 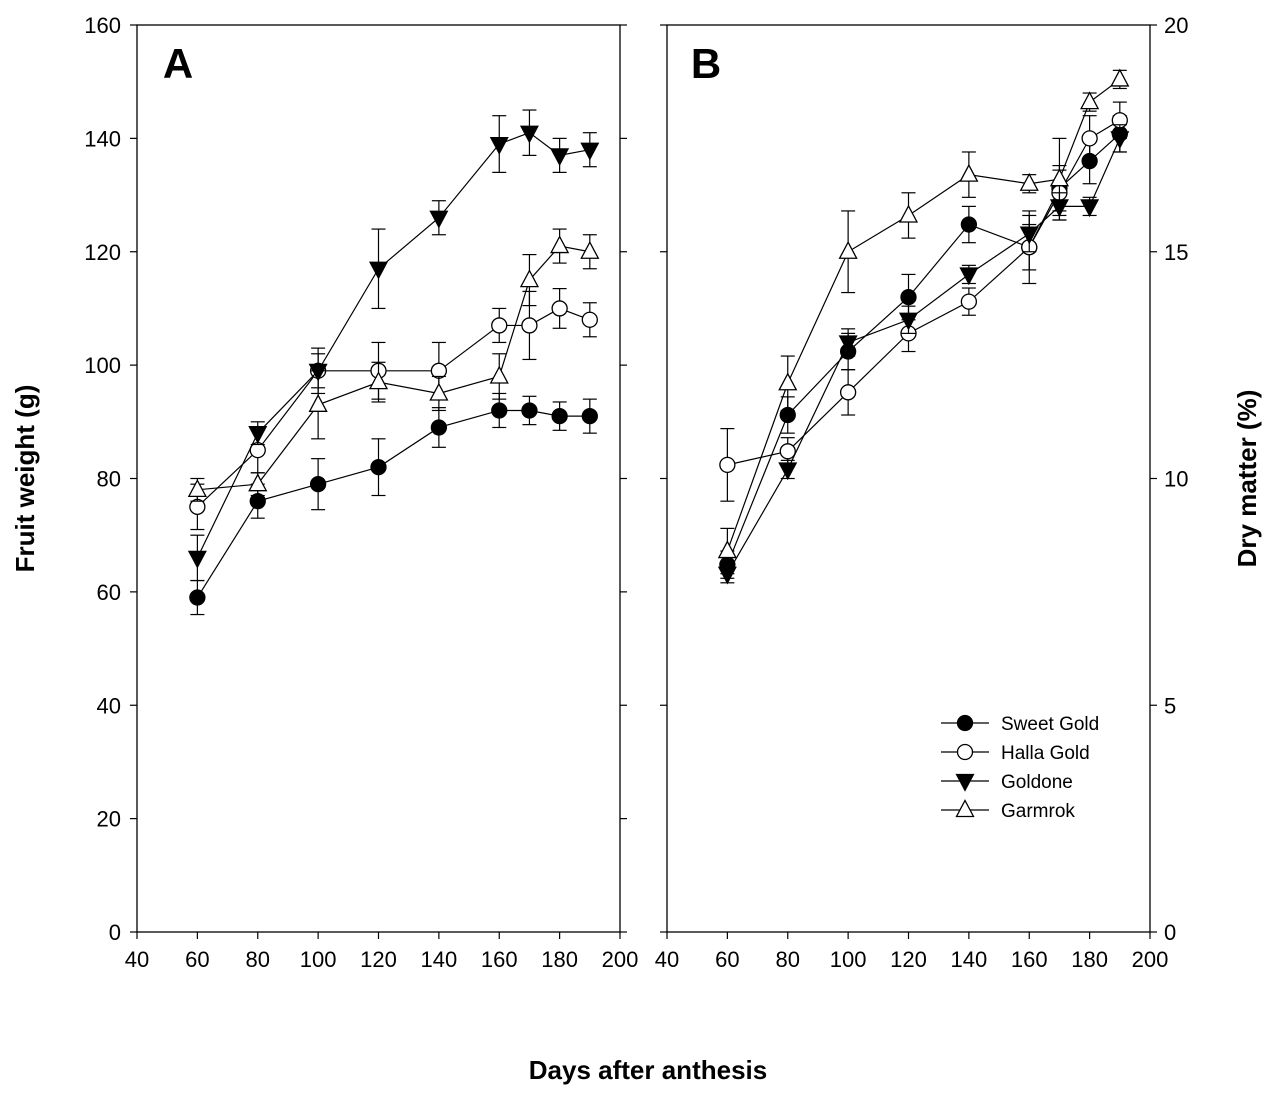 I want to click on y-tick-label: 10, so click(x=1176, y=479).